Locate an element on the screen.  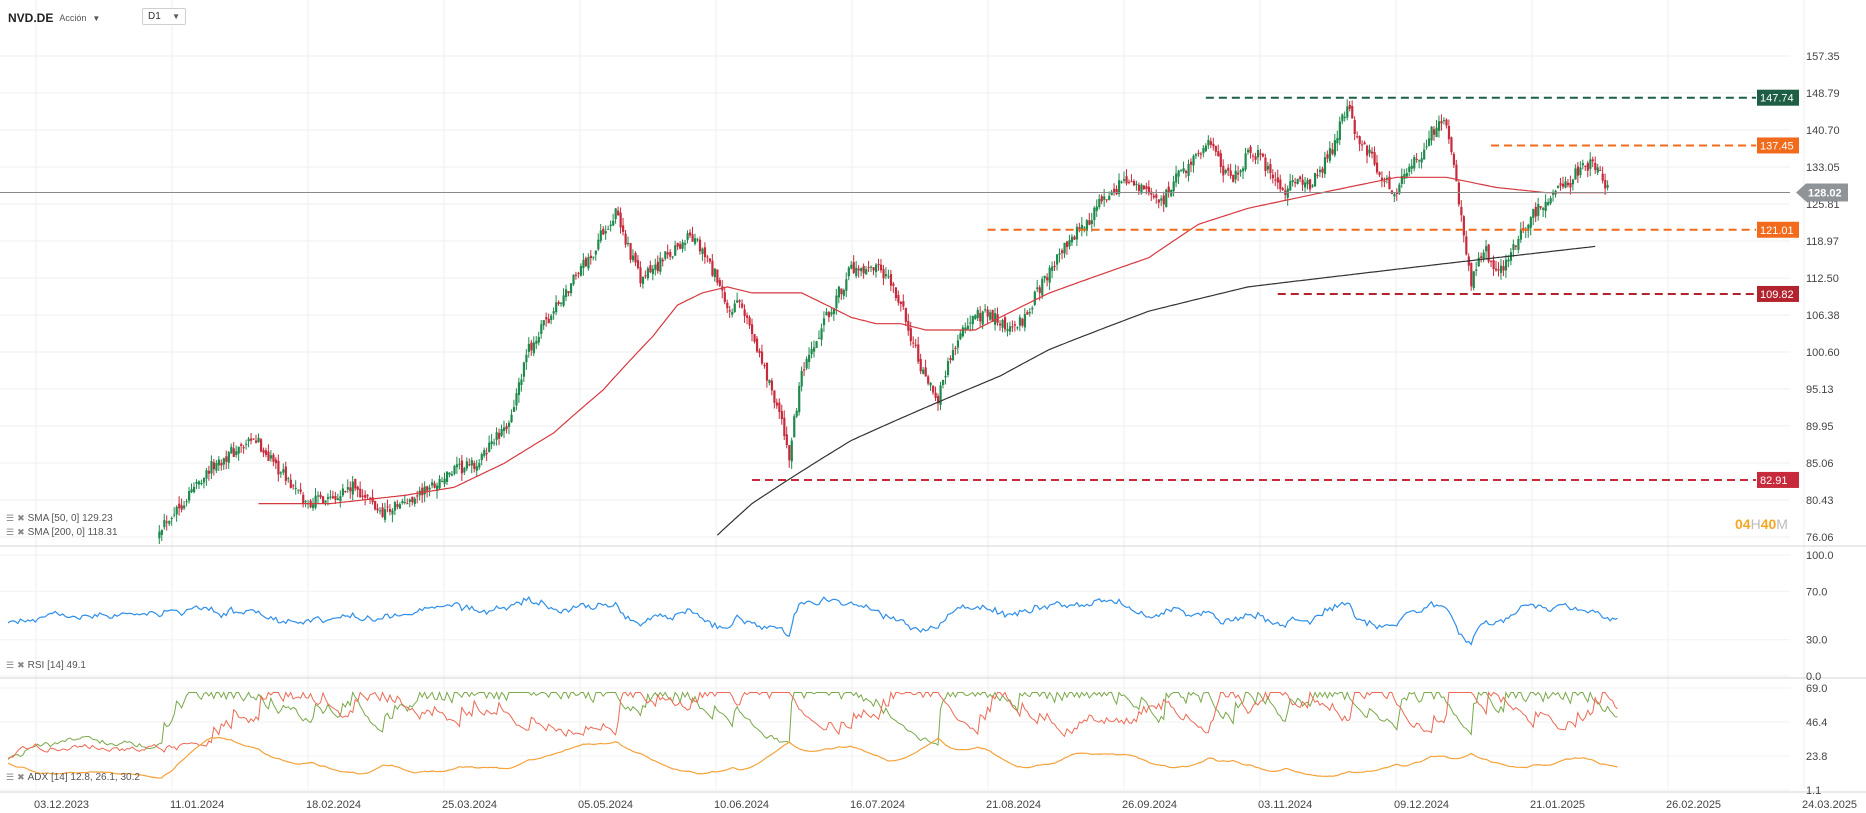
date-tick-label: 11.01.2024 is located at coordinates (197, 805).